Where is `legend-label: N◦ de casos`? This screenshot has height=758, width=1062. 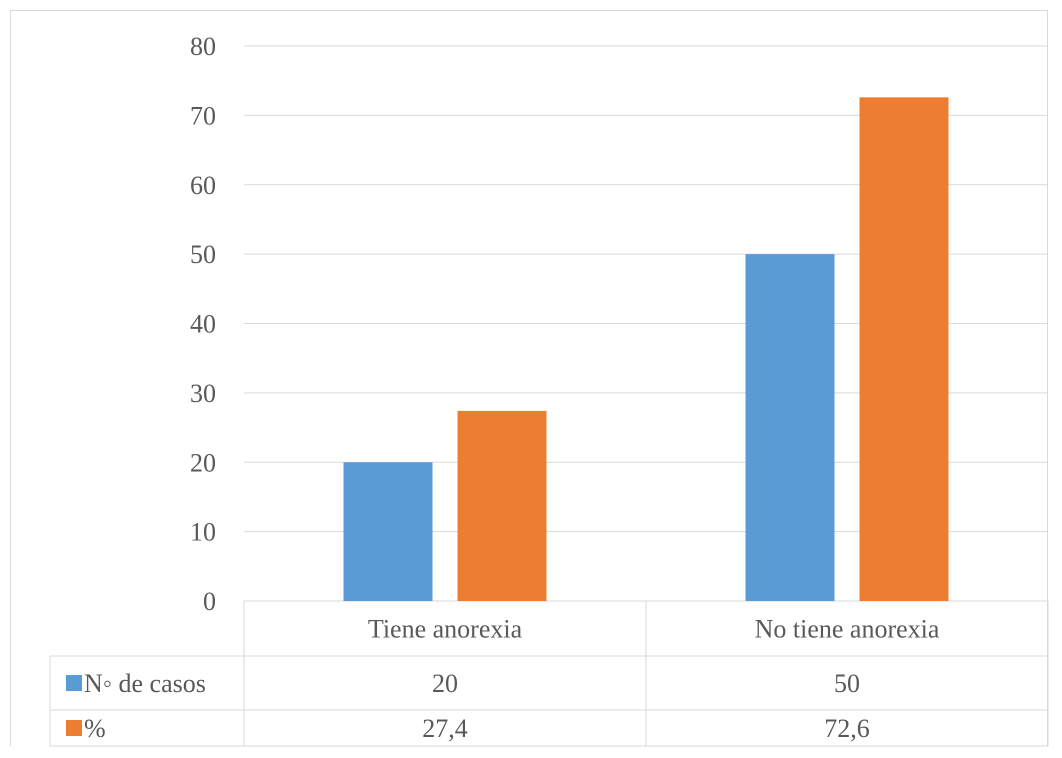
legend-label: N◦ de casos is located at coordinates (145, 683).